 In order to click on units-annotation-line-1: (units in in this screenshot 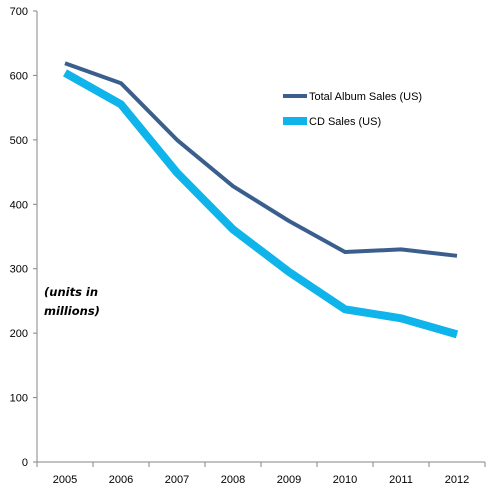, I will do `click(71, 292)`.